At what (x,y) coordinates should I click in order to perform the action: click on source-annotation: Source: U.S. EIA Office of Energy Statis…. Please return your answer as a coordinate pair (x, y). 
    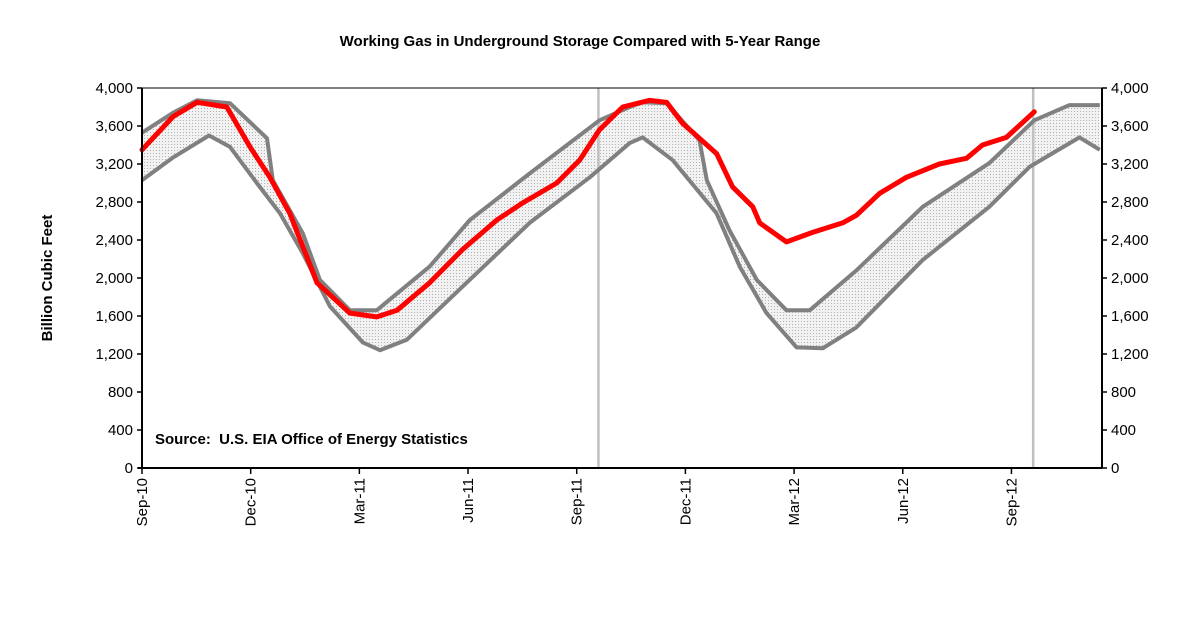
    Looking at the image, I should click on (311, 439).